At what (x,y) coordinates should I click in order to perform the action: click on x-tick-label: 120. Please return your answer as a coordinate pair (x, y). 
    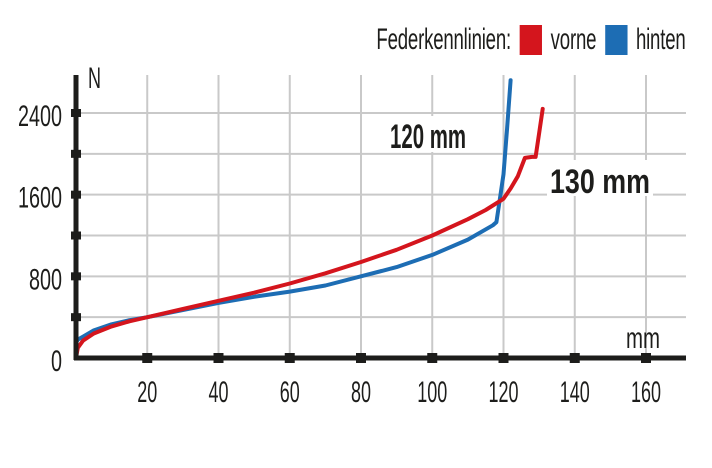
    Looking at the image, I should click on (504, 392).